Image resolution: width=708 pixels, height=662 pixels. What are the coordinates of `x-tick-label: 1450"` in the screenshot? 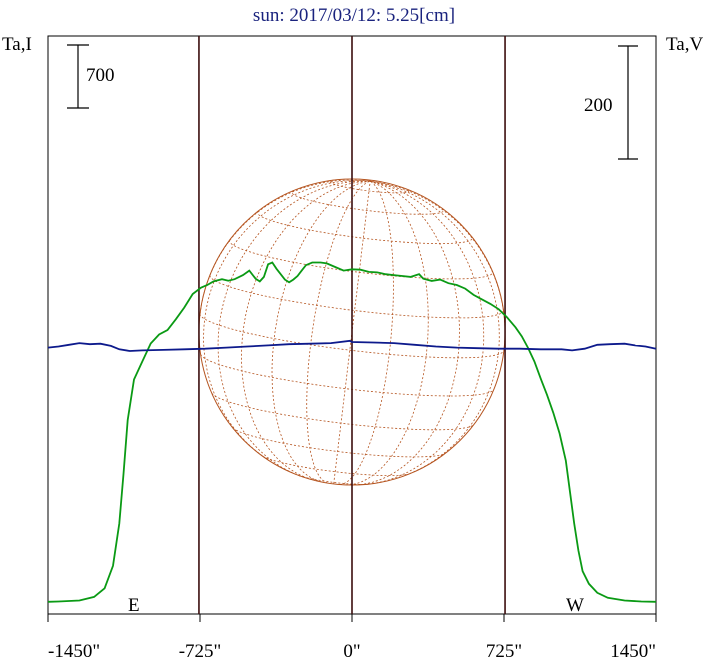 It's located at (633, 651).